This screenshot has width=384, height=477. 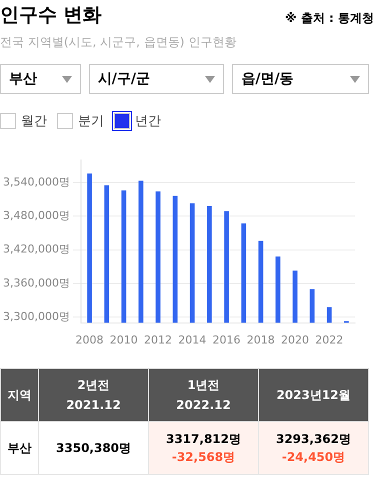 I want to click on text: 년간, so click(x=148, y=121).